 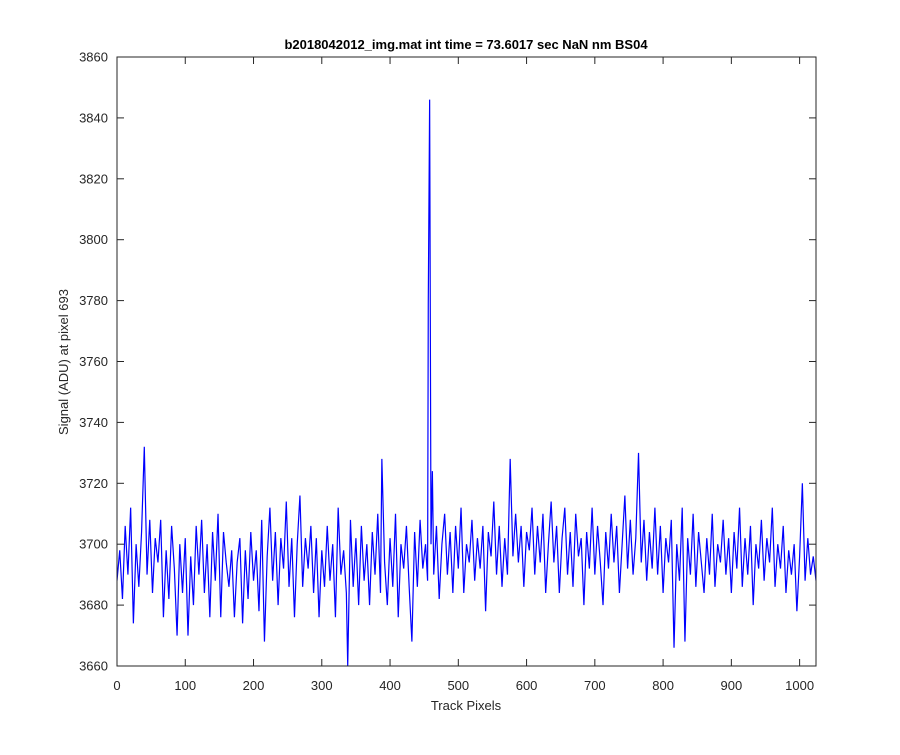 I want to click on x-tick-label: 700, so click(x=595, y=685).